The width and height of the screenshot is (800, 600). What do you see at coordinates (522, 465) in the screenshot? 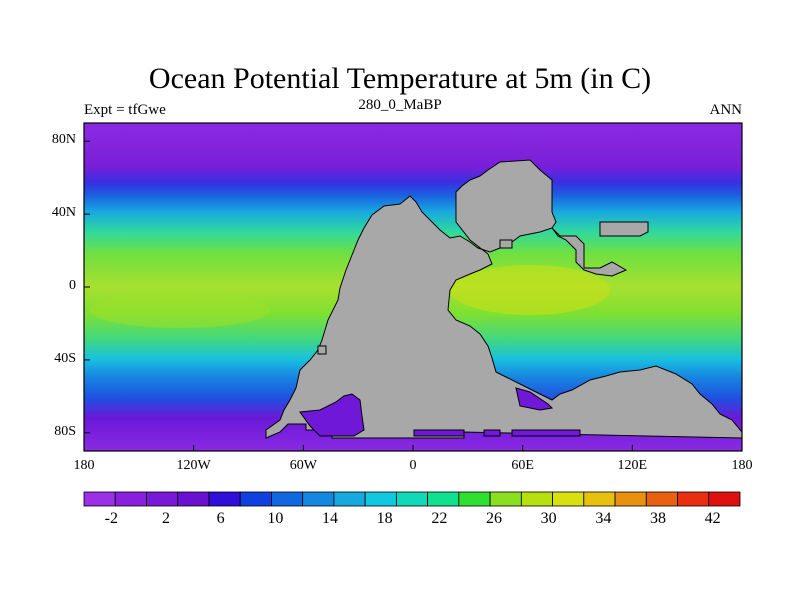
I see `x-tick-label: 60E` at bounding box center [522, 465].